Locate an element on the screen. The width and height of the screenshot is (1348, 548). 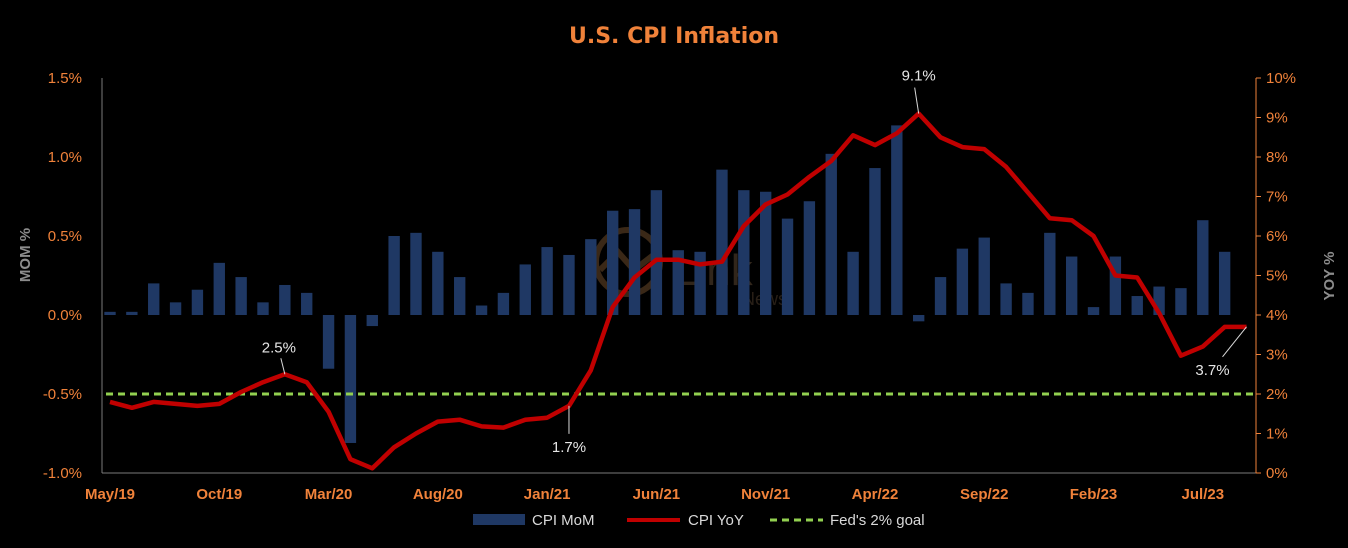
y-axis-left-title: MOM % is located at coordinates (25, 255).